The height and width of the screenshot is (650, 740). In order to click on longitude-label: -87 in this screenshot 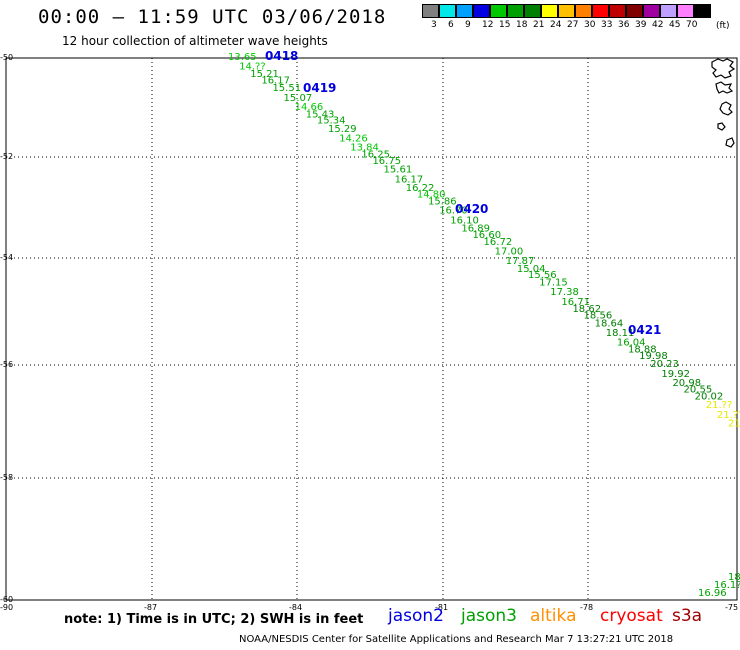, I will do `click(151, 607)`.